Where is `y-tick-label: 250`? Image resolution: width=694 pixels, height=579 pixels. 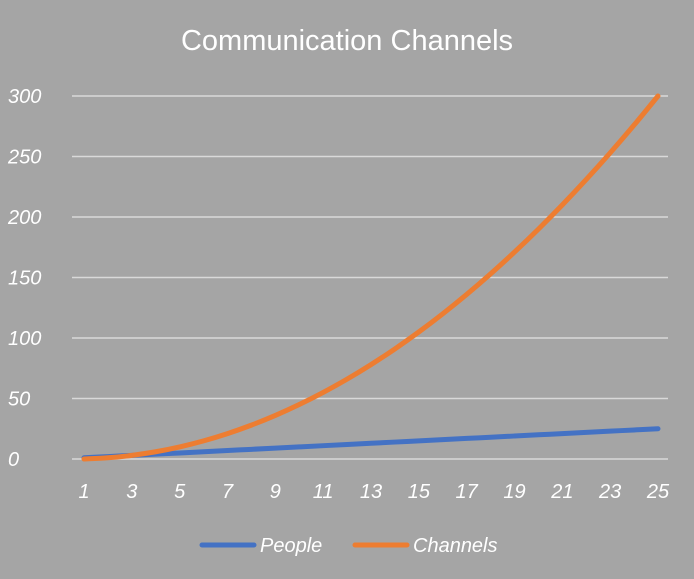 y-tick-label: 250 is located at coordinates (24, 158).